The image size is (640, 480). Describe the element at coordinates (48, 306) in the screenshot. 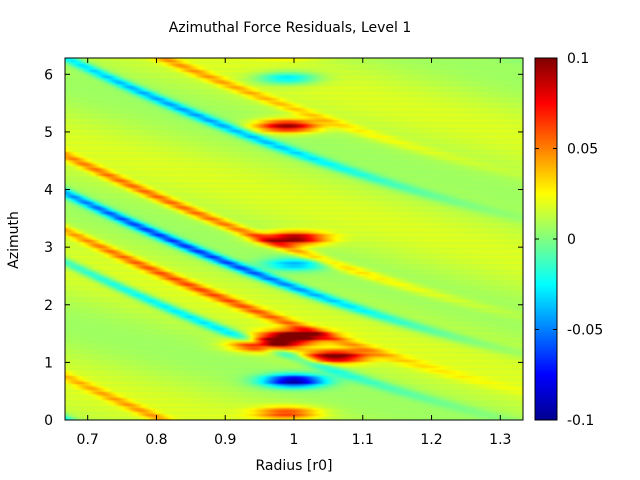

I see `y-tick-label: 2` at that location.